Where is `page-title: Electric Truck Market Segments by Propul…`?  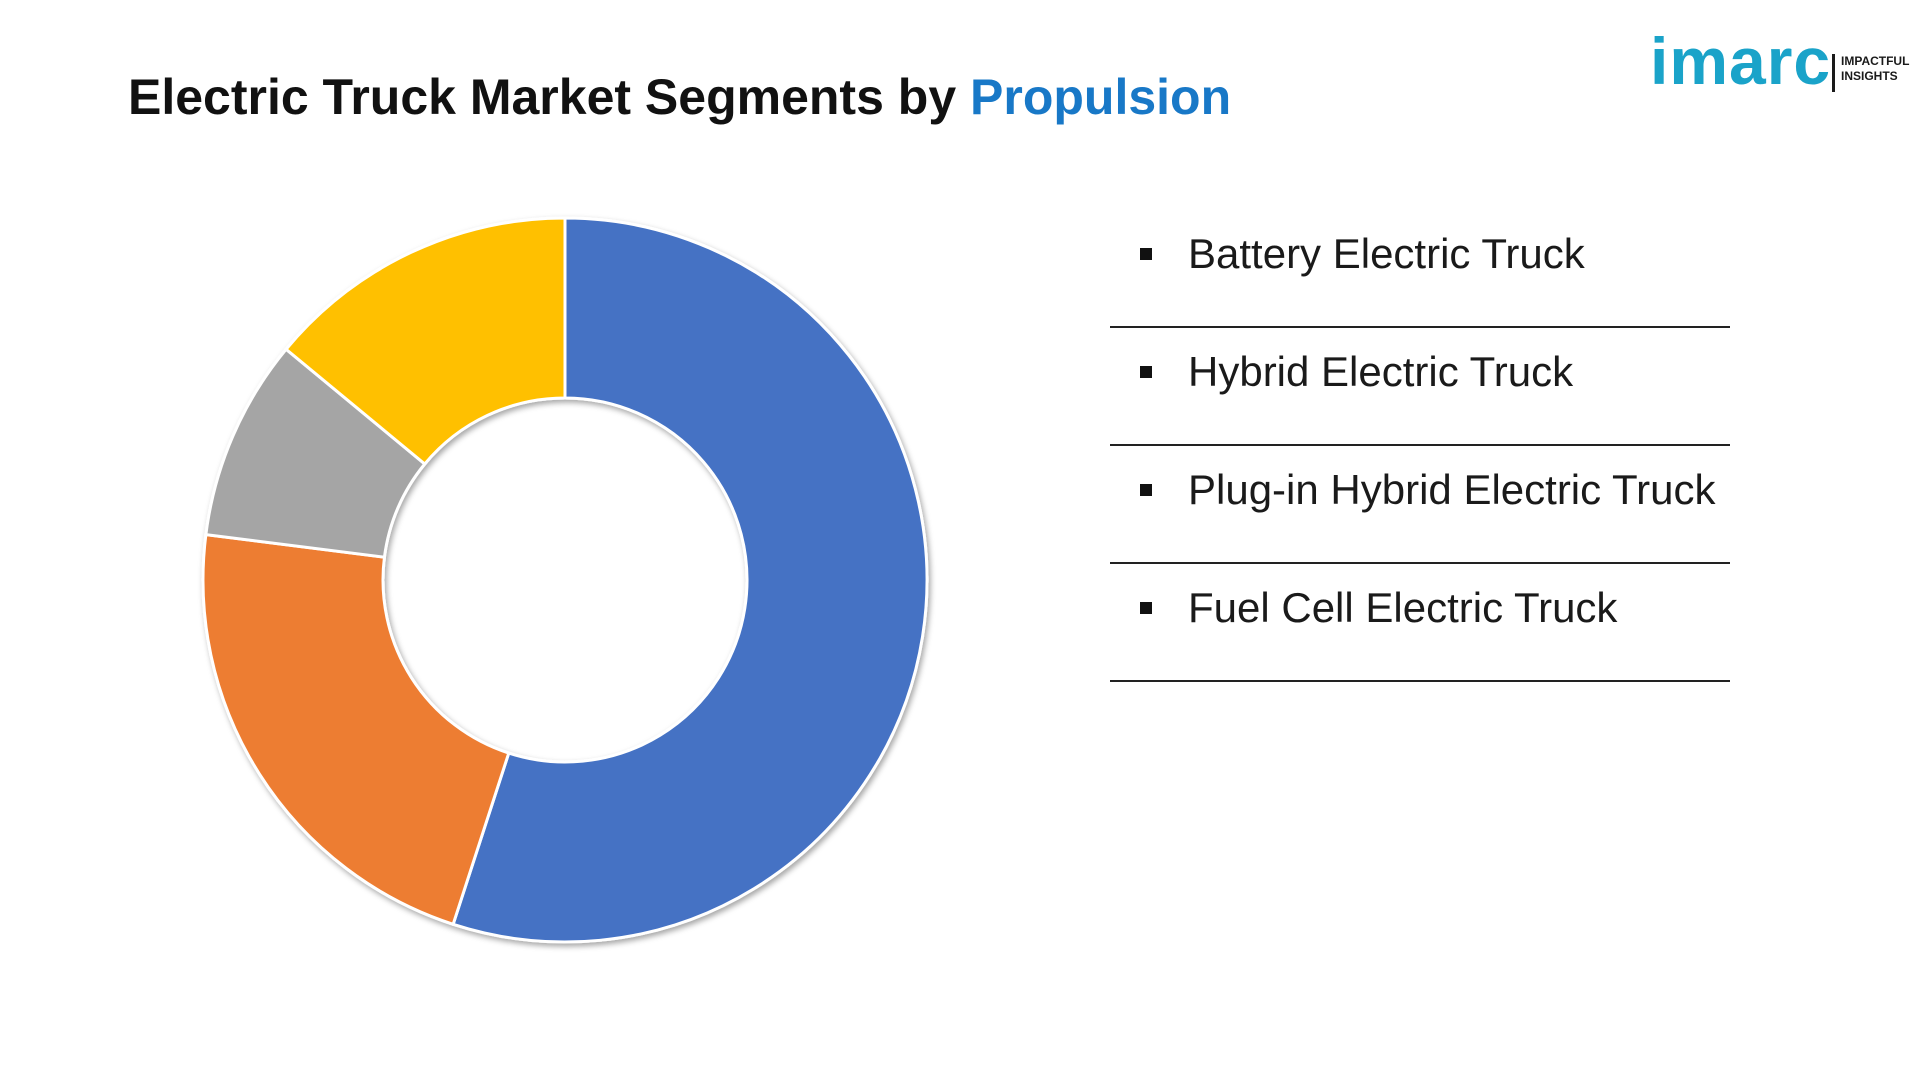
page-title: Electric Truck Market Segments by Propul… is located at coordinates (679, 97).